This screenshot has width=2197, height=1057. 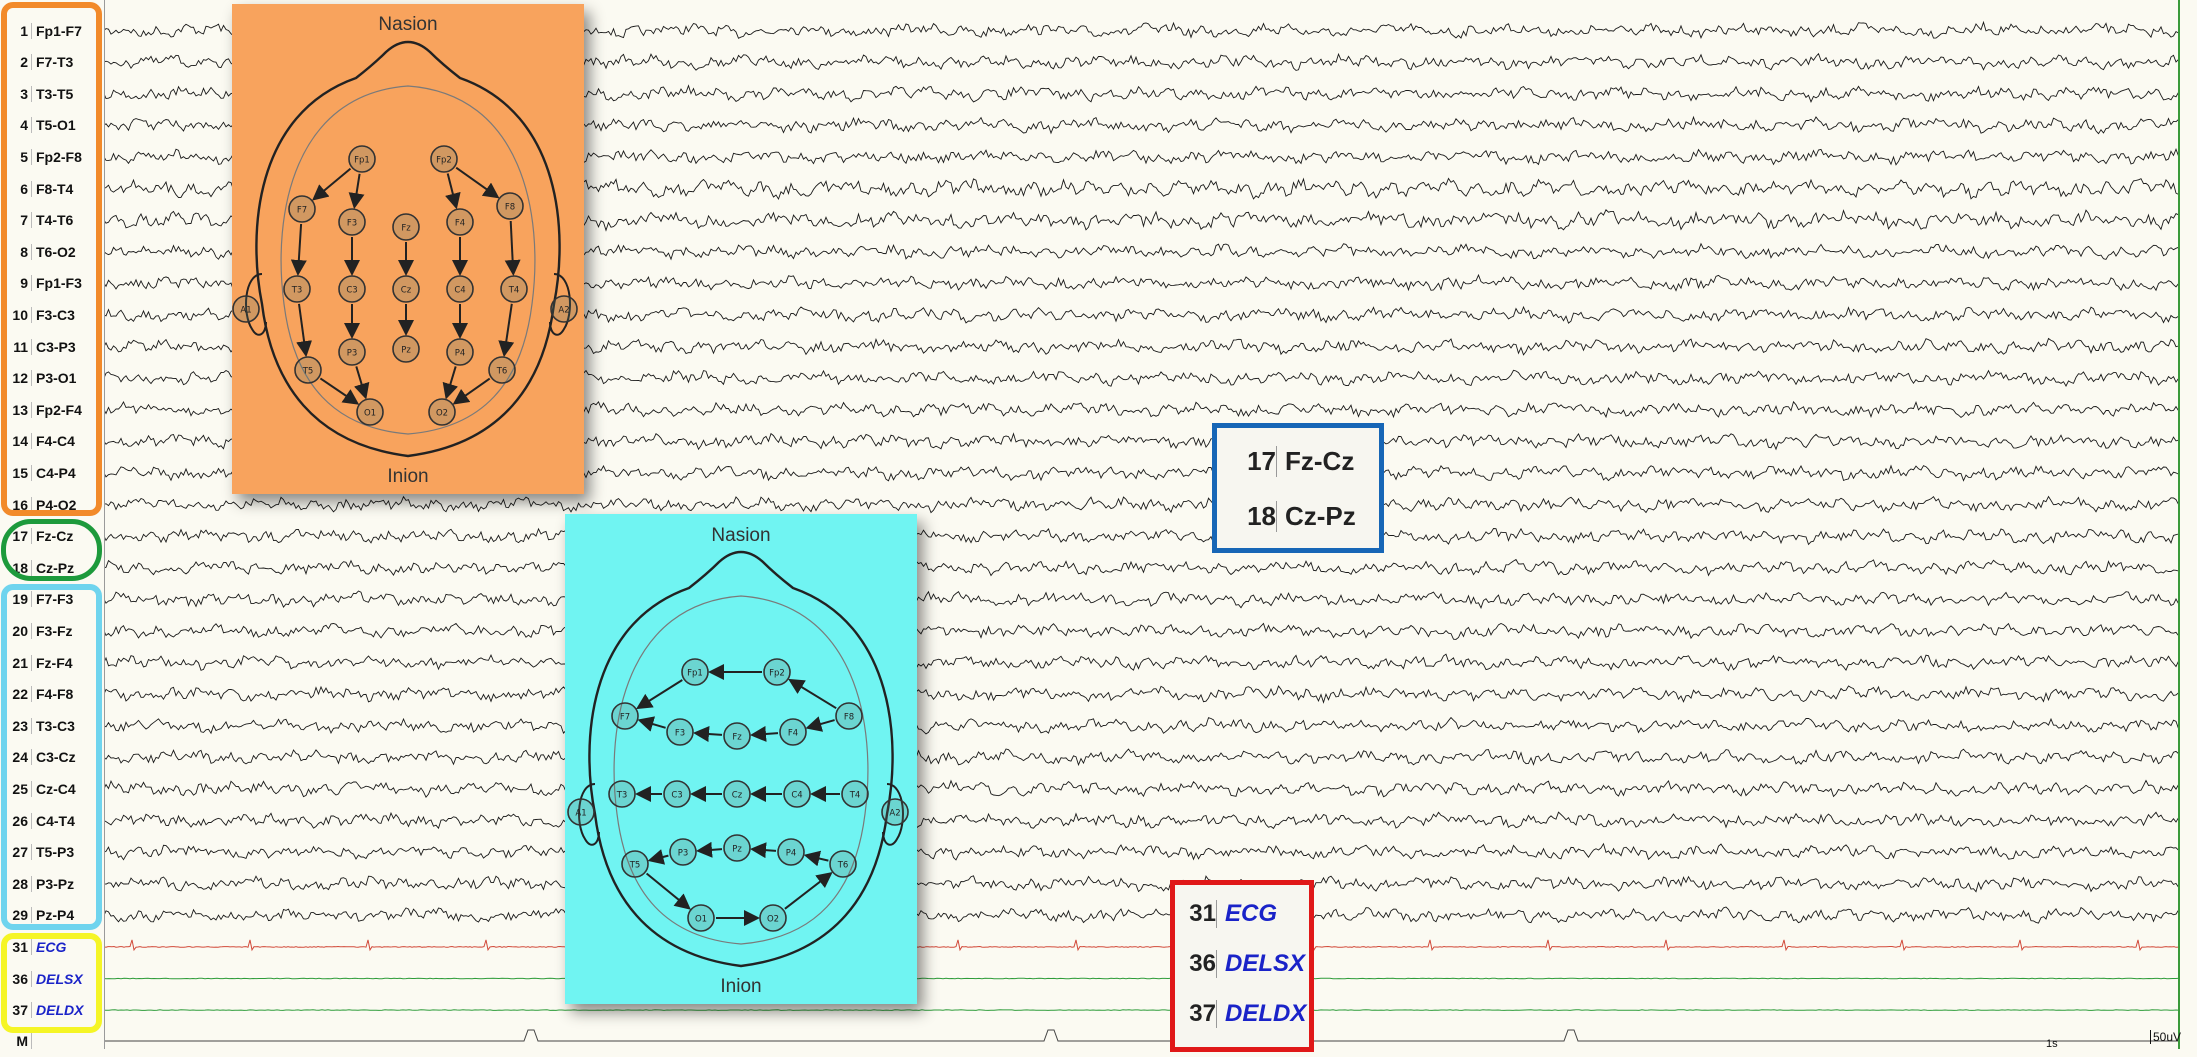 I want to click on electrode-label: O2, so click(x=442, y=414).